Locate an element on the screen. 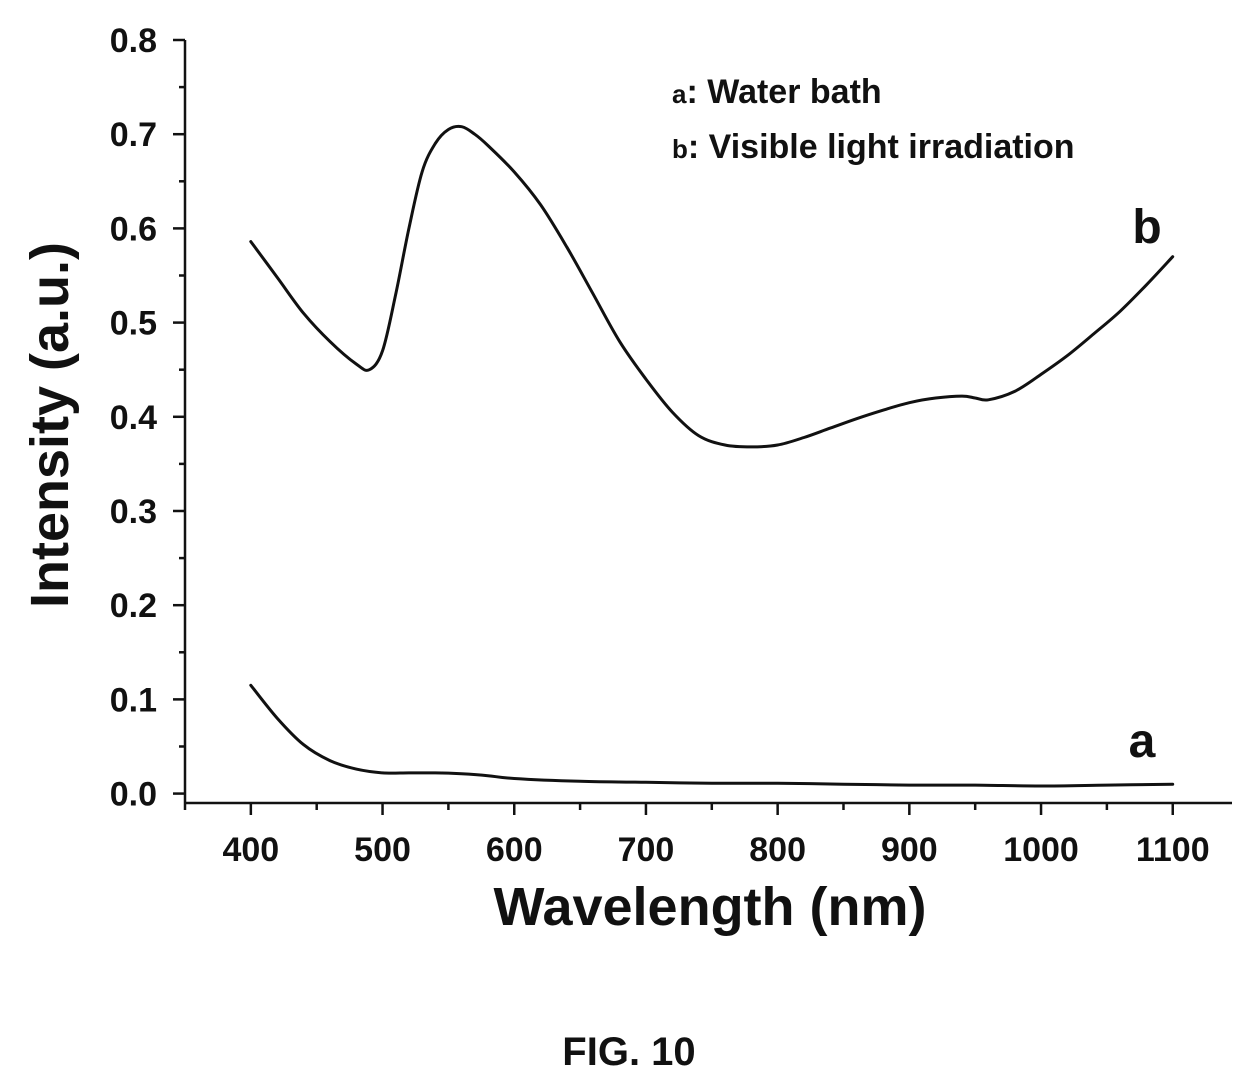 The height and width of the screenshot is (1092, 1258). y-tick-label: 0.2 is located at coordinates (133, 606).